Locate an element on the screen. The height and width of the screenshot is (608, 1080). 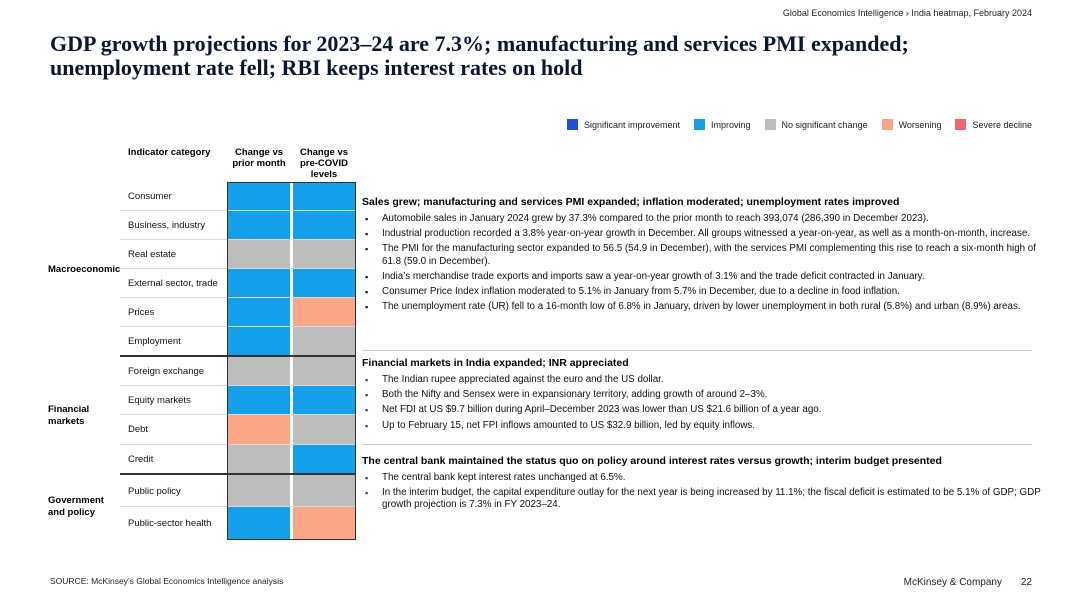
cell-business-prior-month is located at coordinates (259, 225).